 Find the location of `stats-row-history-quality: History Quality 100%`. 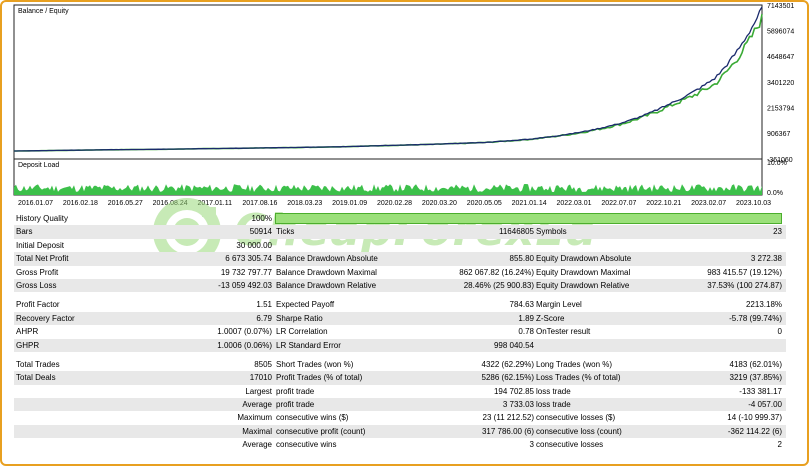

stats-row-history-quality: History Quality 100% is located at coordinates (400, 218).